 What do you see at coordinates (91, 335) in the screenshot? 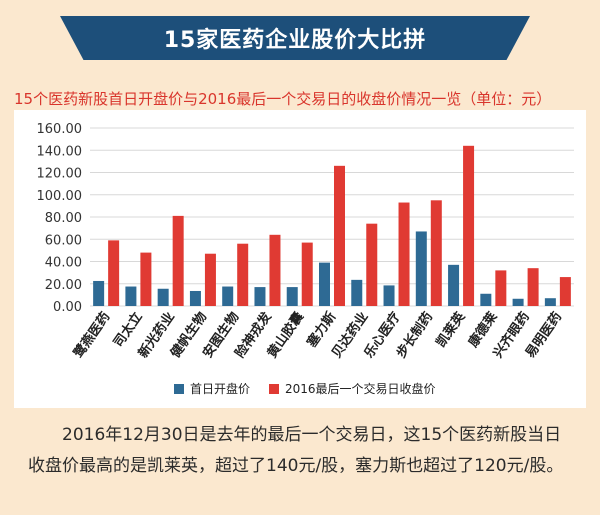
I see `x-tick-label: 鹭燕医药` at bounding box center [91, 335].